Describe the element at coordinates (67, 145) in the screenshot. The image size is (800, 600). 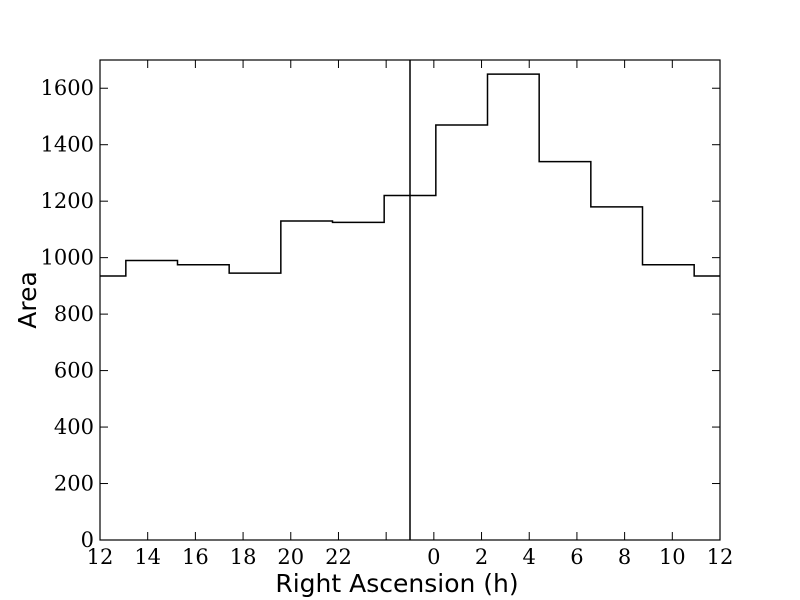
I see `y-tick-label: 1400` at that location.